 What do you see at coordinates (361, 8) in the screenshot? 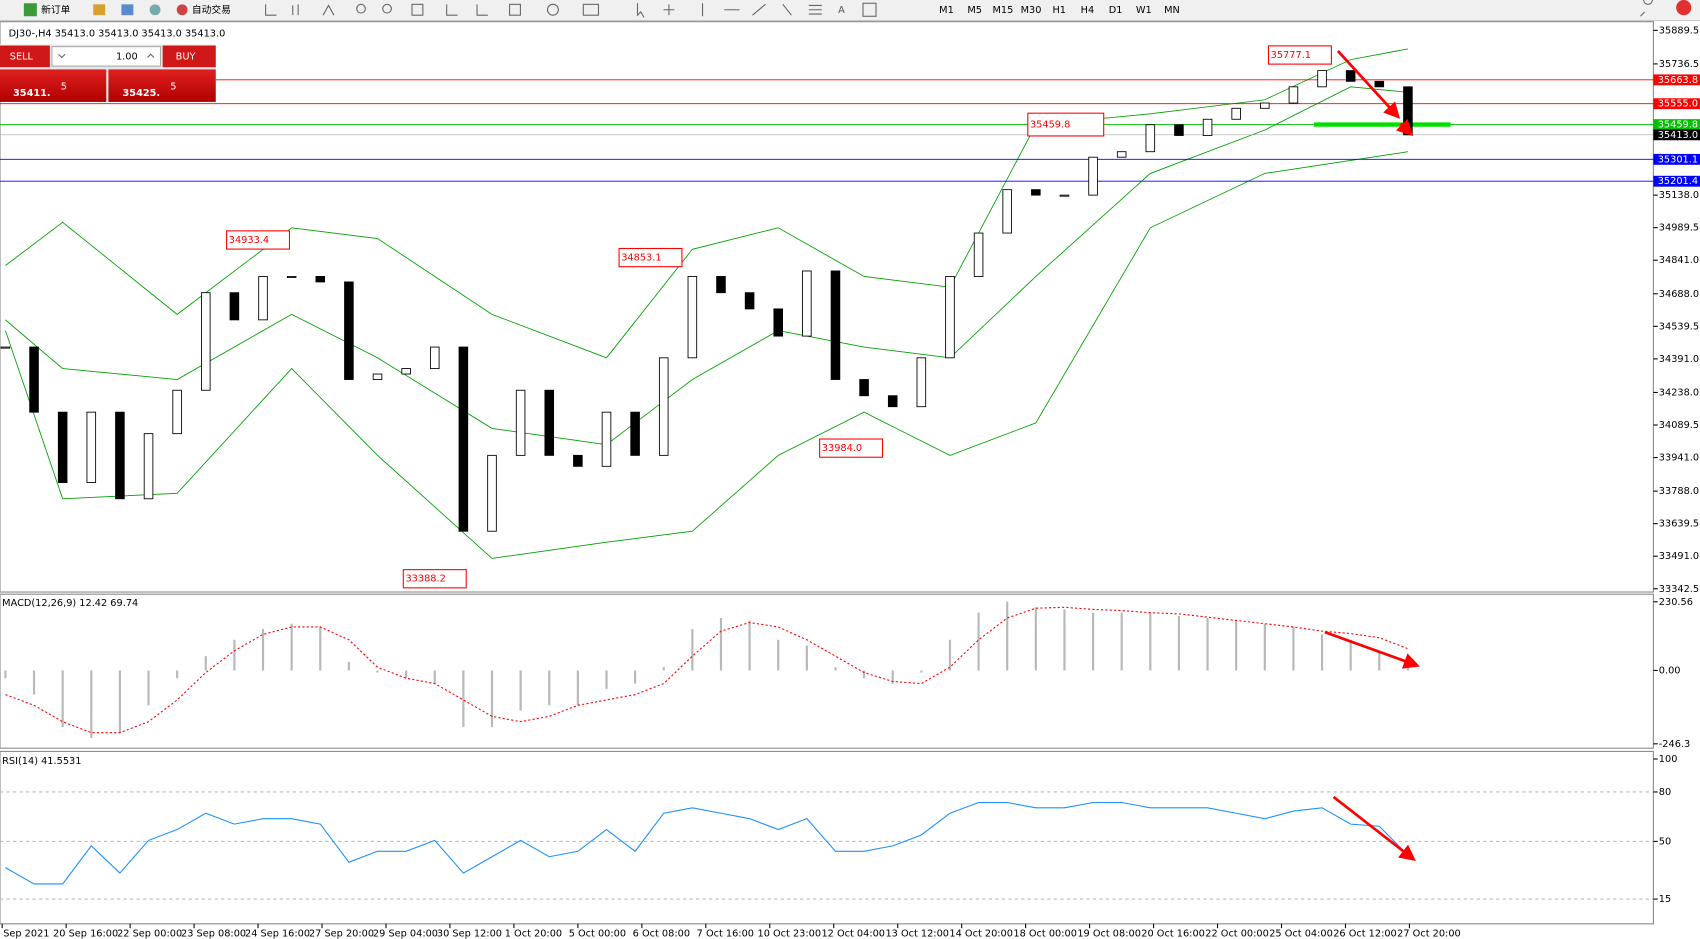
I see `zoom-in` at bounding box center [361, 8].